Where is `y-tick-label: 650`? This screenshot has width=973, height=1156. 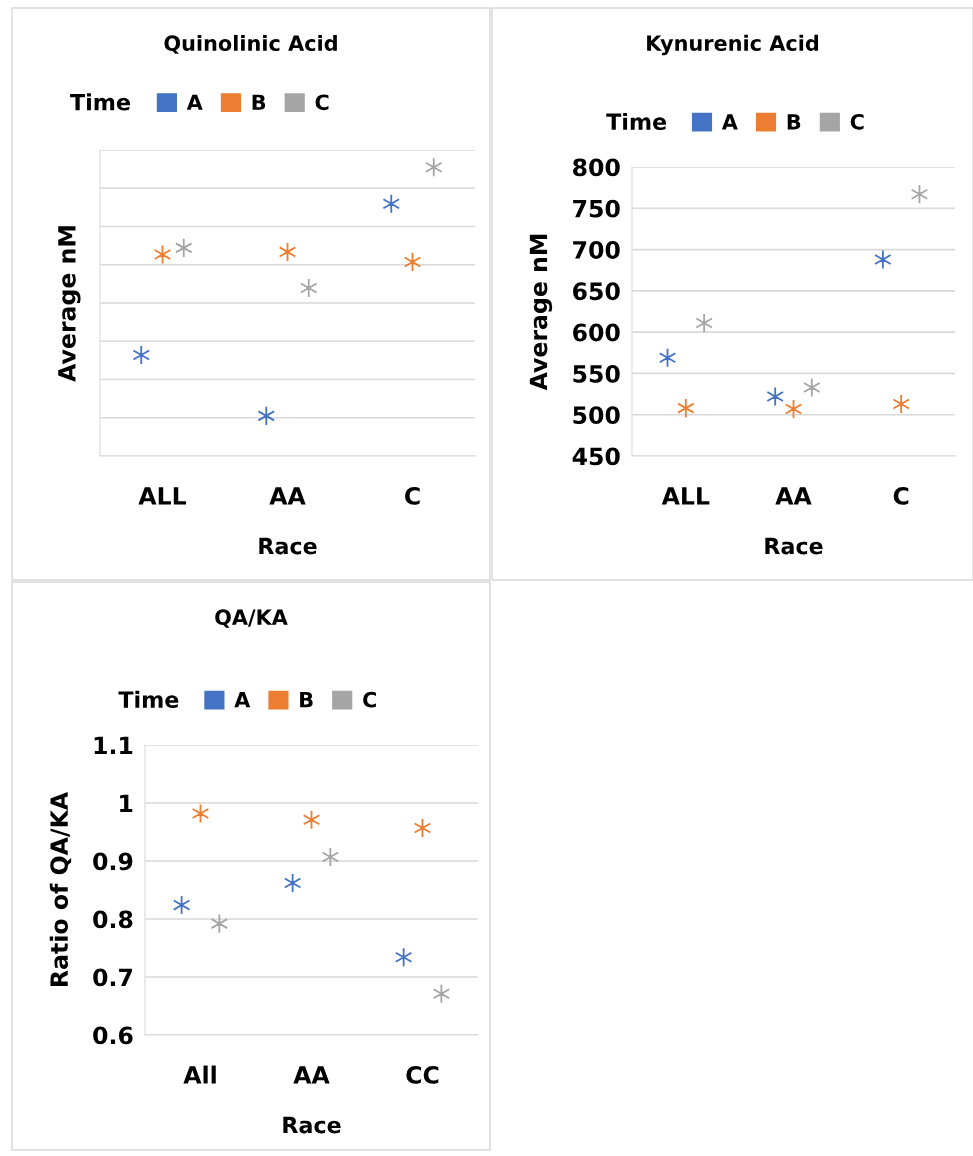 y-tick-label: 650 is located at coordinates (596, 291).